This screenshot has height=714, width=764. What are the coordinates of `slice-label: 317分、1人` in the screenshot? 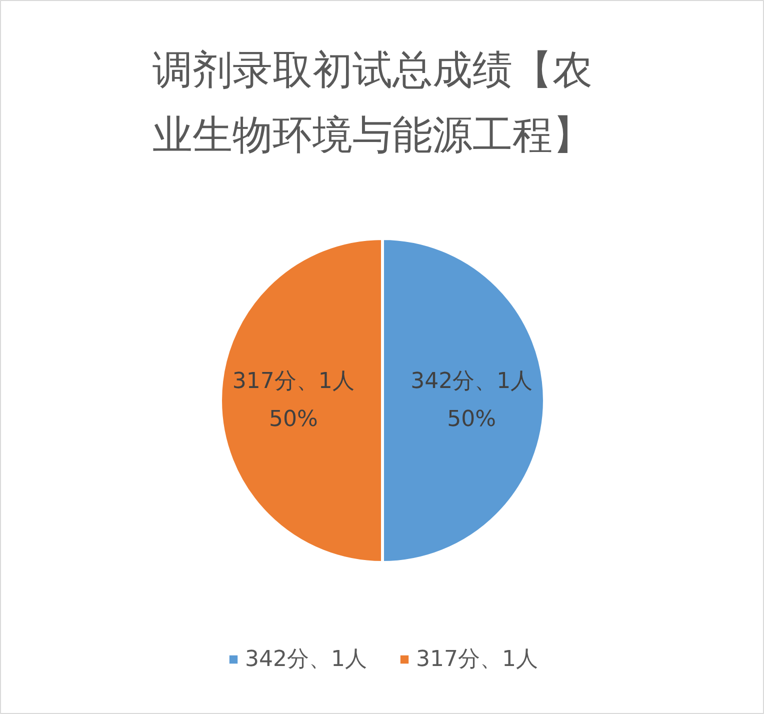 It's located at (293, 381).